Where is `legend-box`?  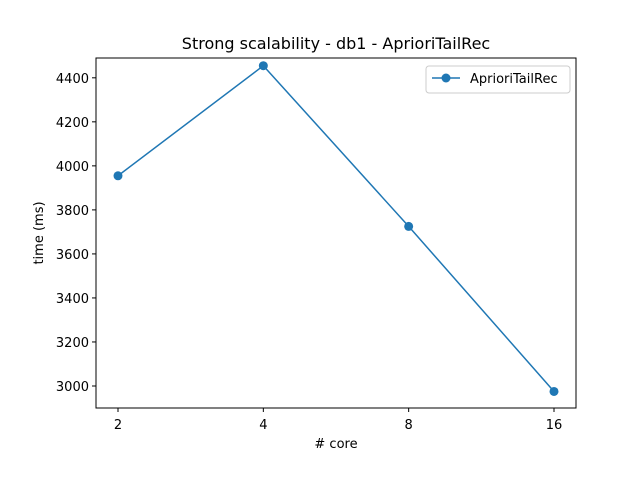
legend-box is located at coordinates (498, 79).